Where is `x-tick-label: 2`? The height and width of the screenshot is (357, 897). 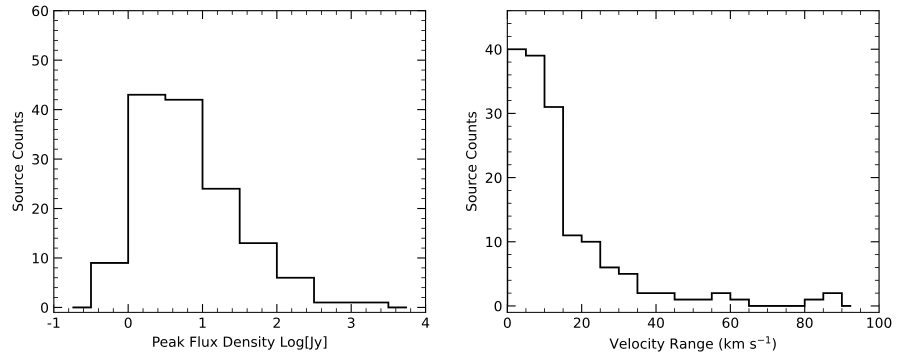
x-tick-label: 2 is located at coordinates (276, 322).